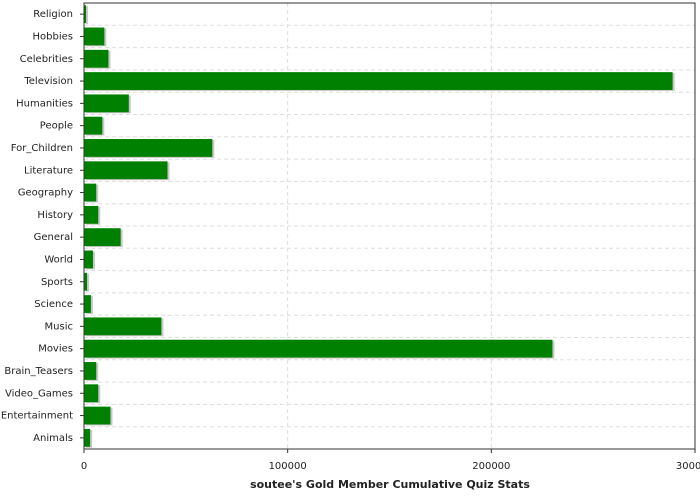  What do you see at coordinates (55, 215) in the screenshot?
I see `y-tick-label: History` at bounding box center [55, 215].